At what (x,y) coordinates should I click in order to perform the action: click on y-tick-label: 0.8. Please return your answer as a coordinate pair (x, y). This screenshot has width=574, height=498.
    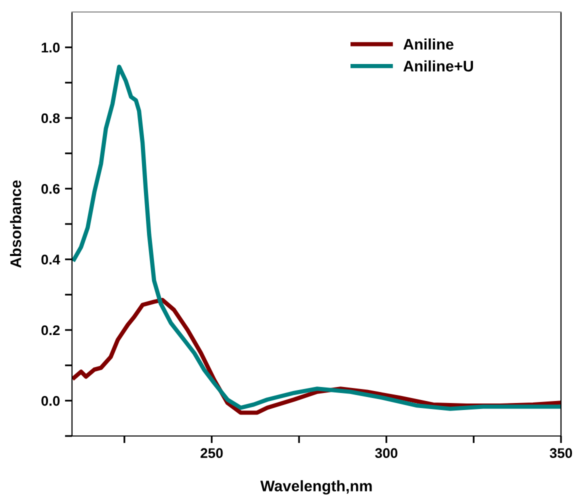
    Looking at the image, I should click on (50, 118).